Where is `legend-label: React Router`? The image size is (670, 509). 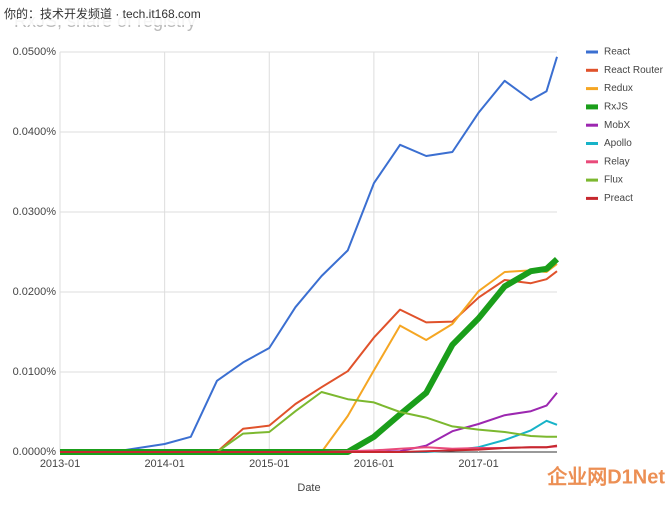
legend-label: React Router is located at coordinates (634, 70).